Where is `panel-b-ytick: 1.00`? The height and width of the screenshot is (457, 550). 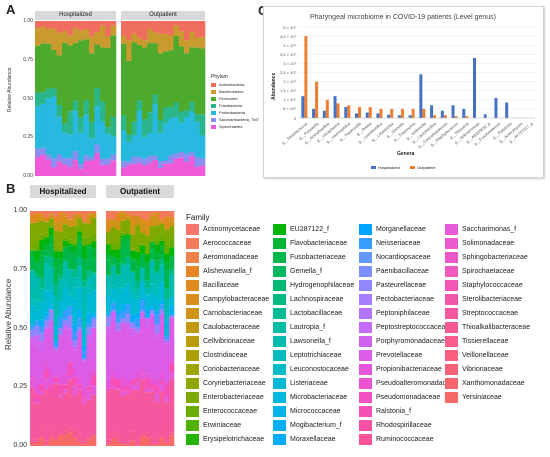
panel-b-ytick: 1.00 is located at coordinates (20, 210).